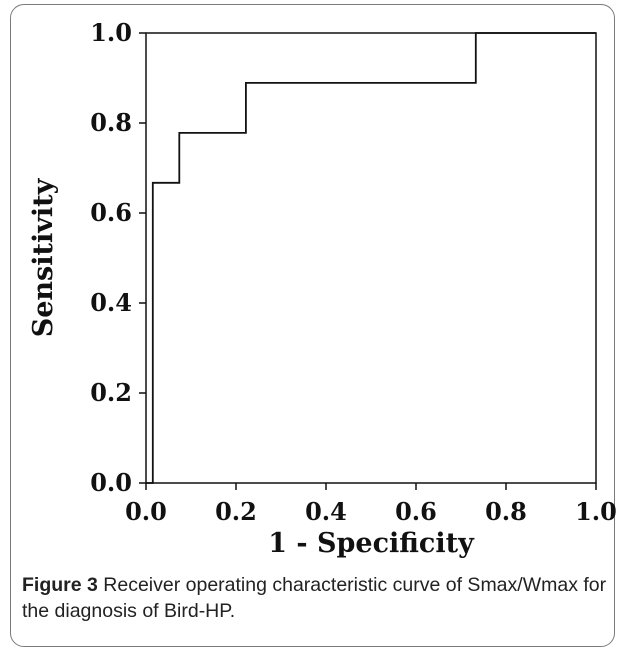 The height and width of the screenshot is (653, 625). What do you see at coordinates (111, 212) in the screenshot?
I see `y-tick-label: 0.6` at bounding box center [111, 212].